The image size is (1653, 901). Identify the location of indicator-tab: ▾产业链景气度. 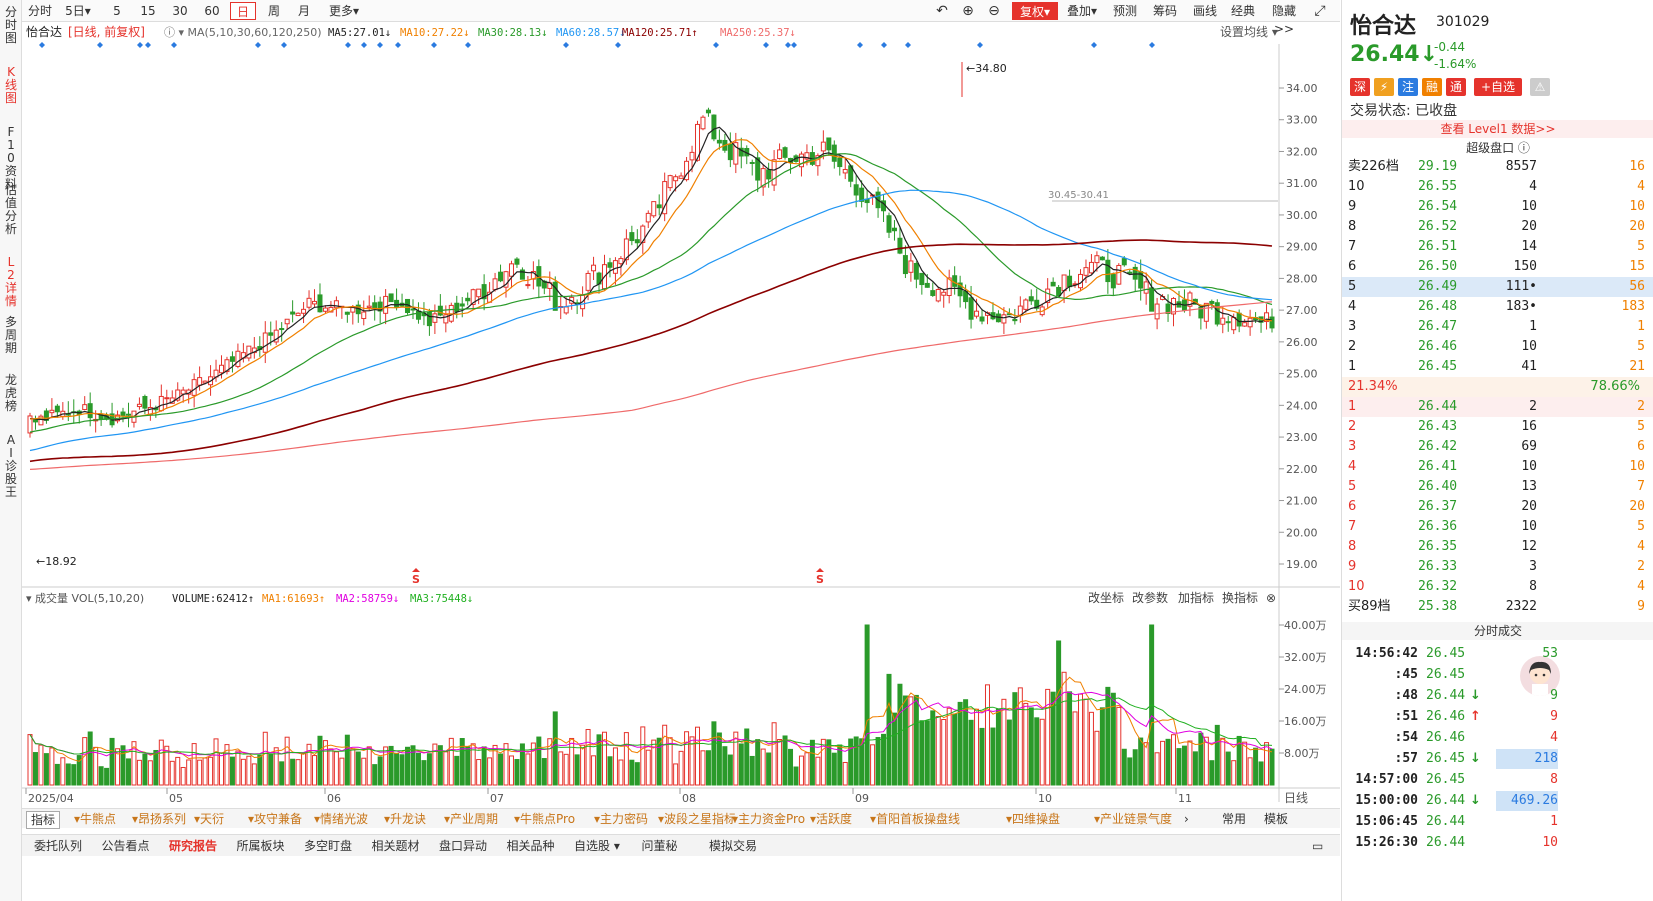
(1133, 819).